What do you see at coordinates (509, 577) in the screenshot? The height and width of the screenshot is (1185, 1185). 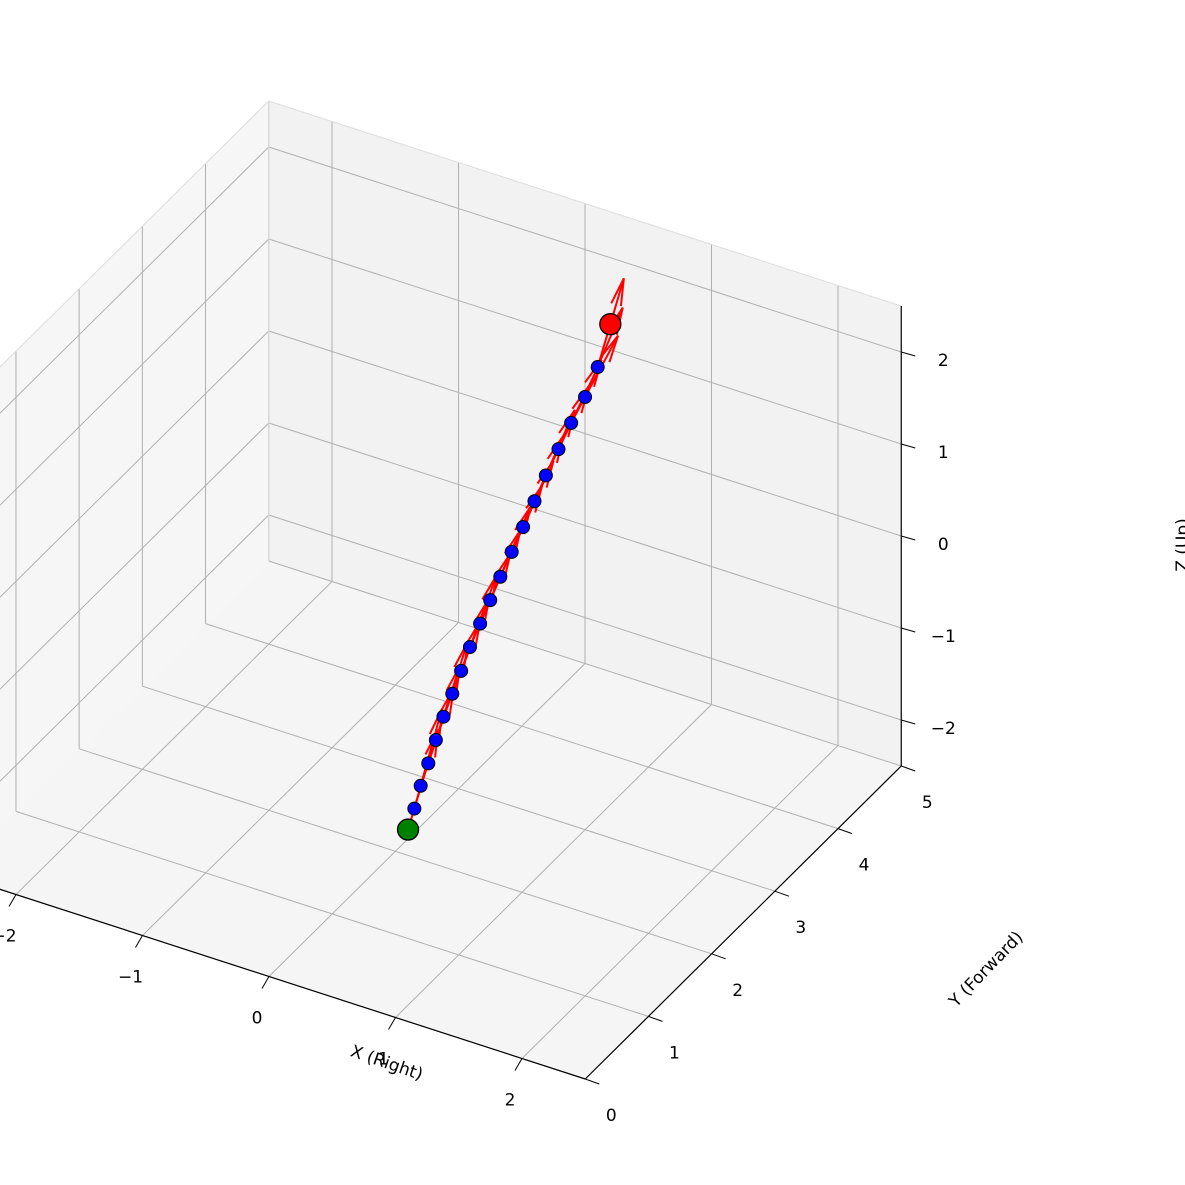 I see `trajectory-points` at bounding box center [509, 577].